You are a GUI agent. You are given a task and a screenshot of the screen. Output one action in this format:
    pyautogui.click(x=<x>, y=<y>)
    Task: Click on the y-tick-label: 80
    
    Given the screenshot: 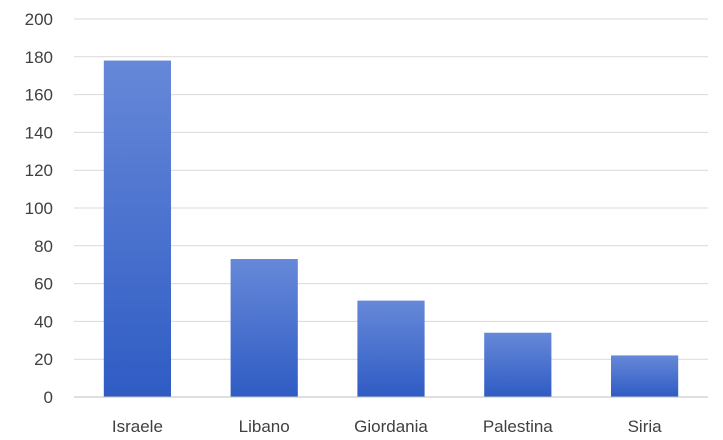 What is the action you would take?
    pyautogui.click(x=43, y=246)
    